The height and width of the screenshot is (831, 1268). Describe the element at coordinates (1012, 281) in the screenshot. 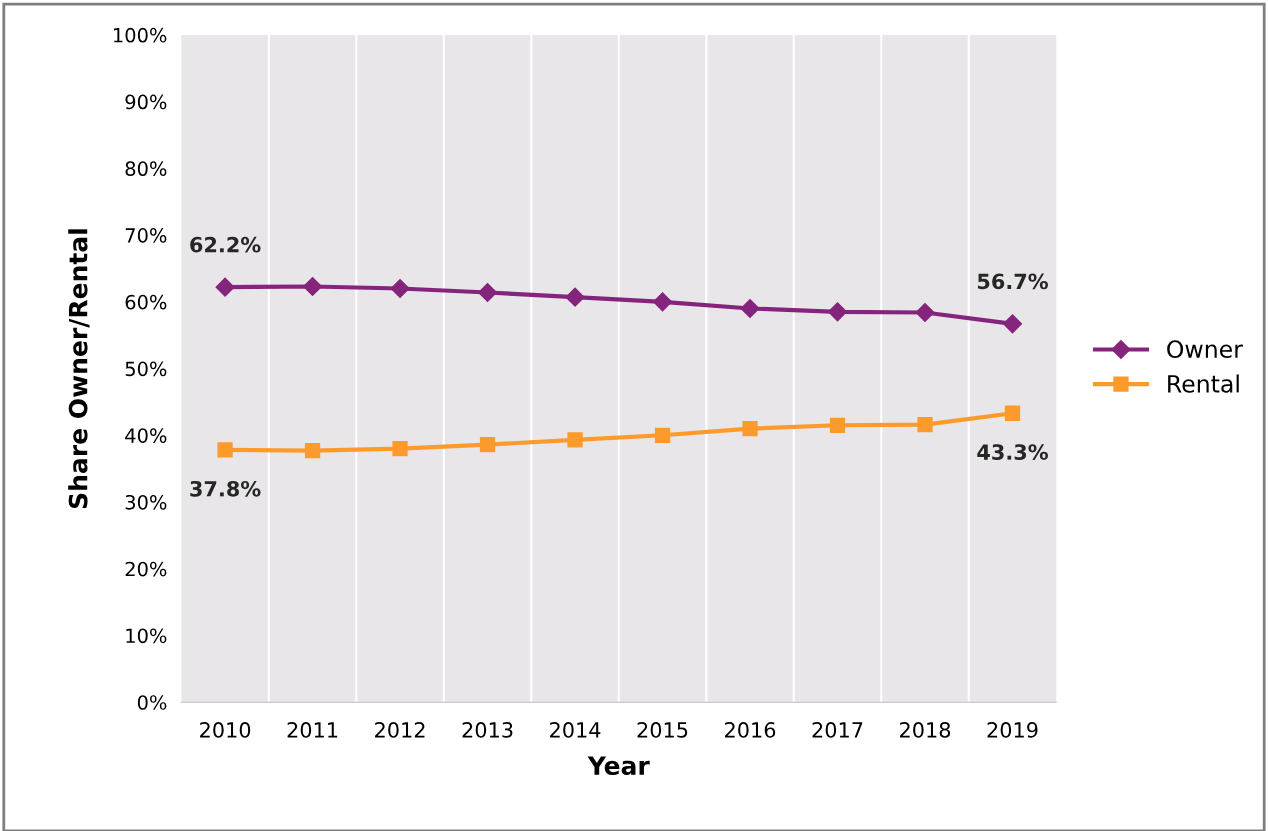

I see `data-label: 56.7%` at that location.